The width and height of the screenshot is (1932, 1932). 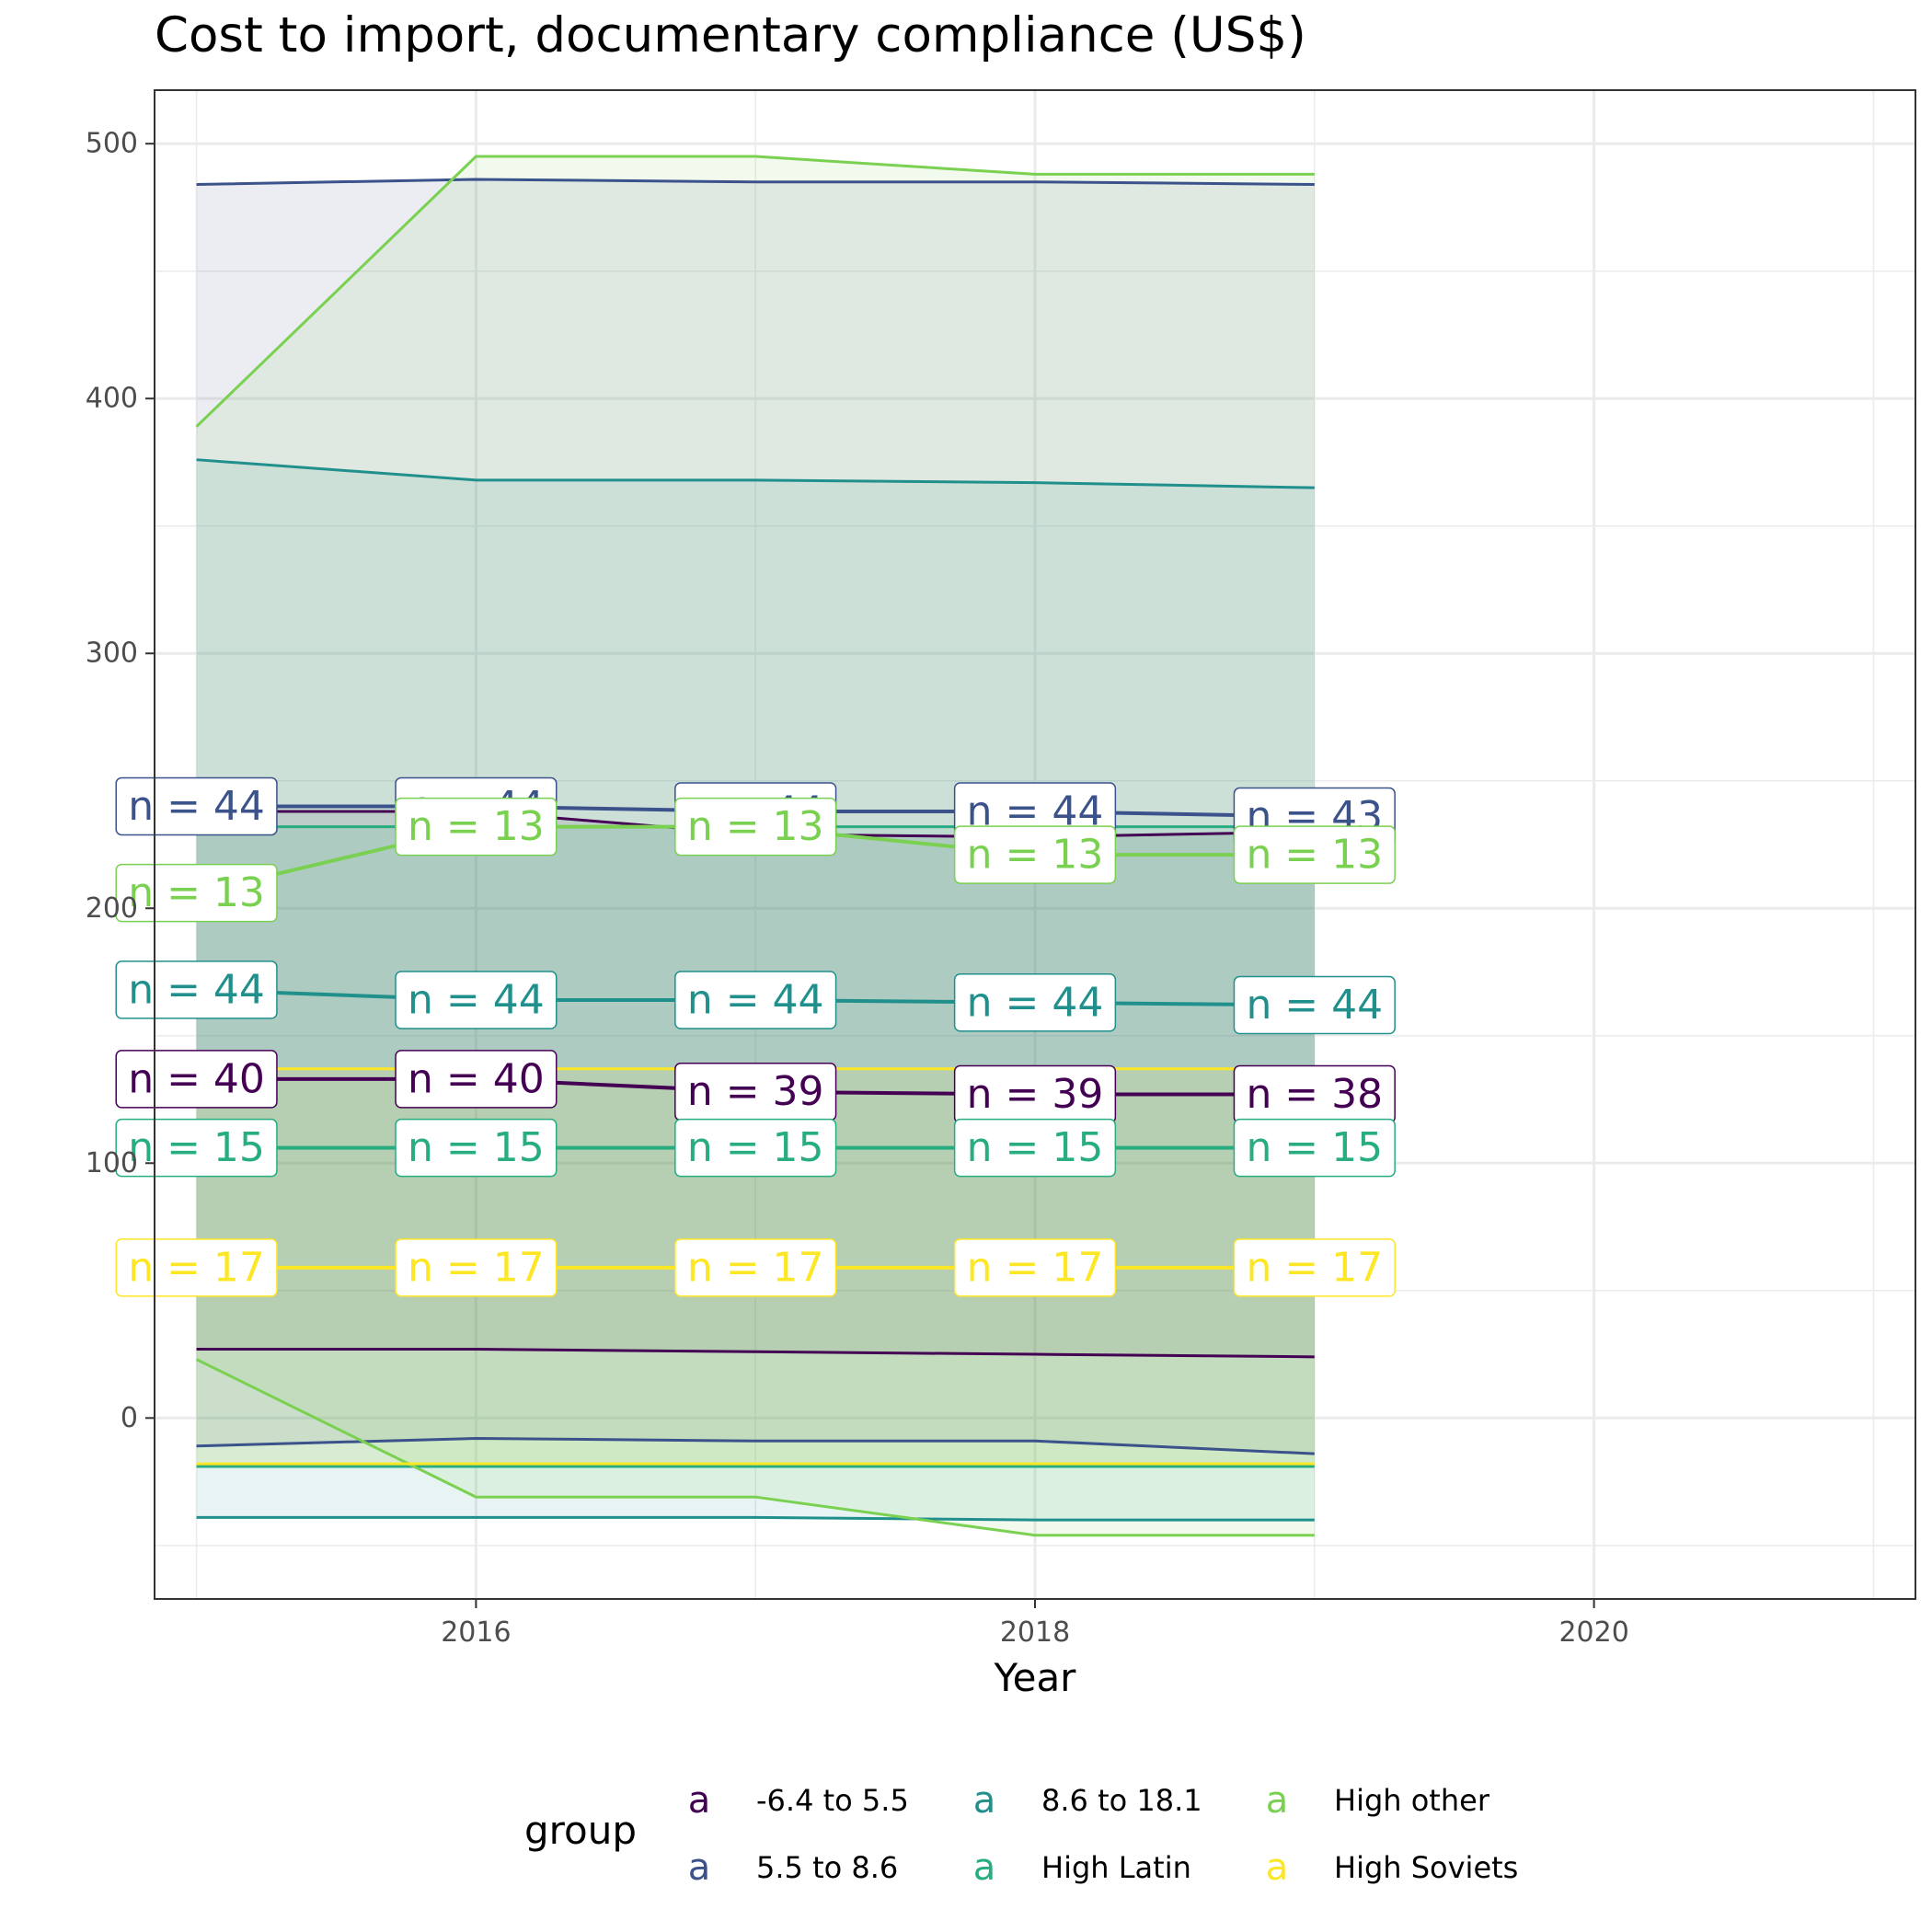 I want to click on x-tick-label: 2018, so click(x=1035, y=1632).